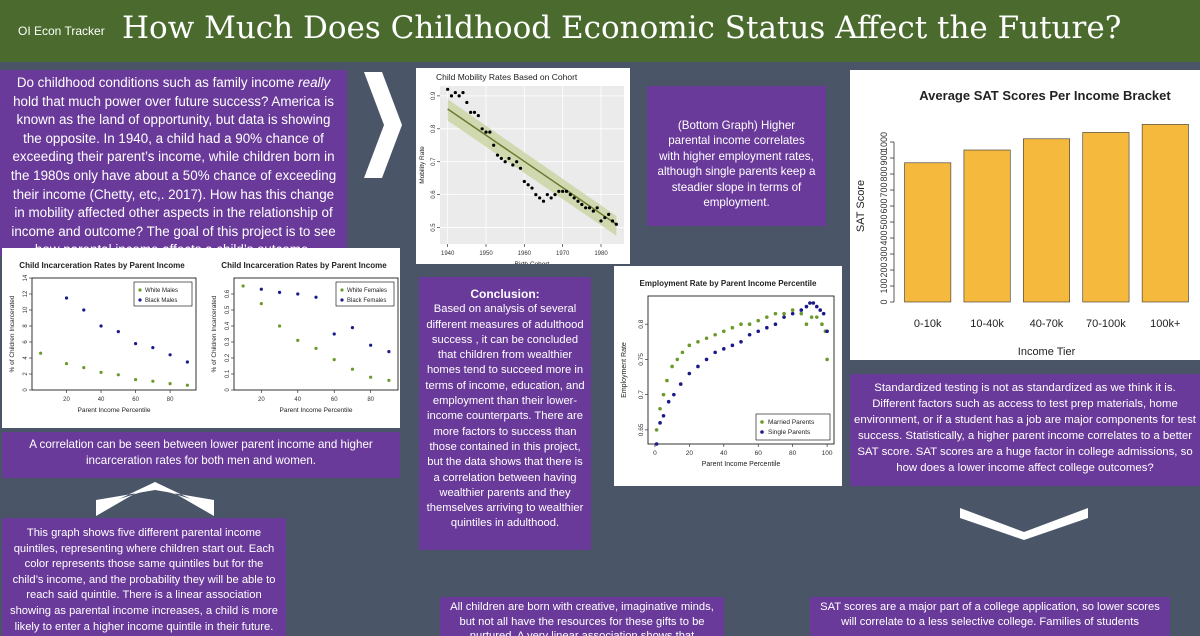 The height and width of the screenshot is (636, 1200). What do you see at coordinates (228, 341) in the screenshot?
I see `y-tick-label: 0.3` at bounding box center [228, 341].